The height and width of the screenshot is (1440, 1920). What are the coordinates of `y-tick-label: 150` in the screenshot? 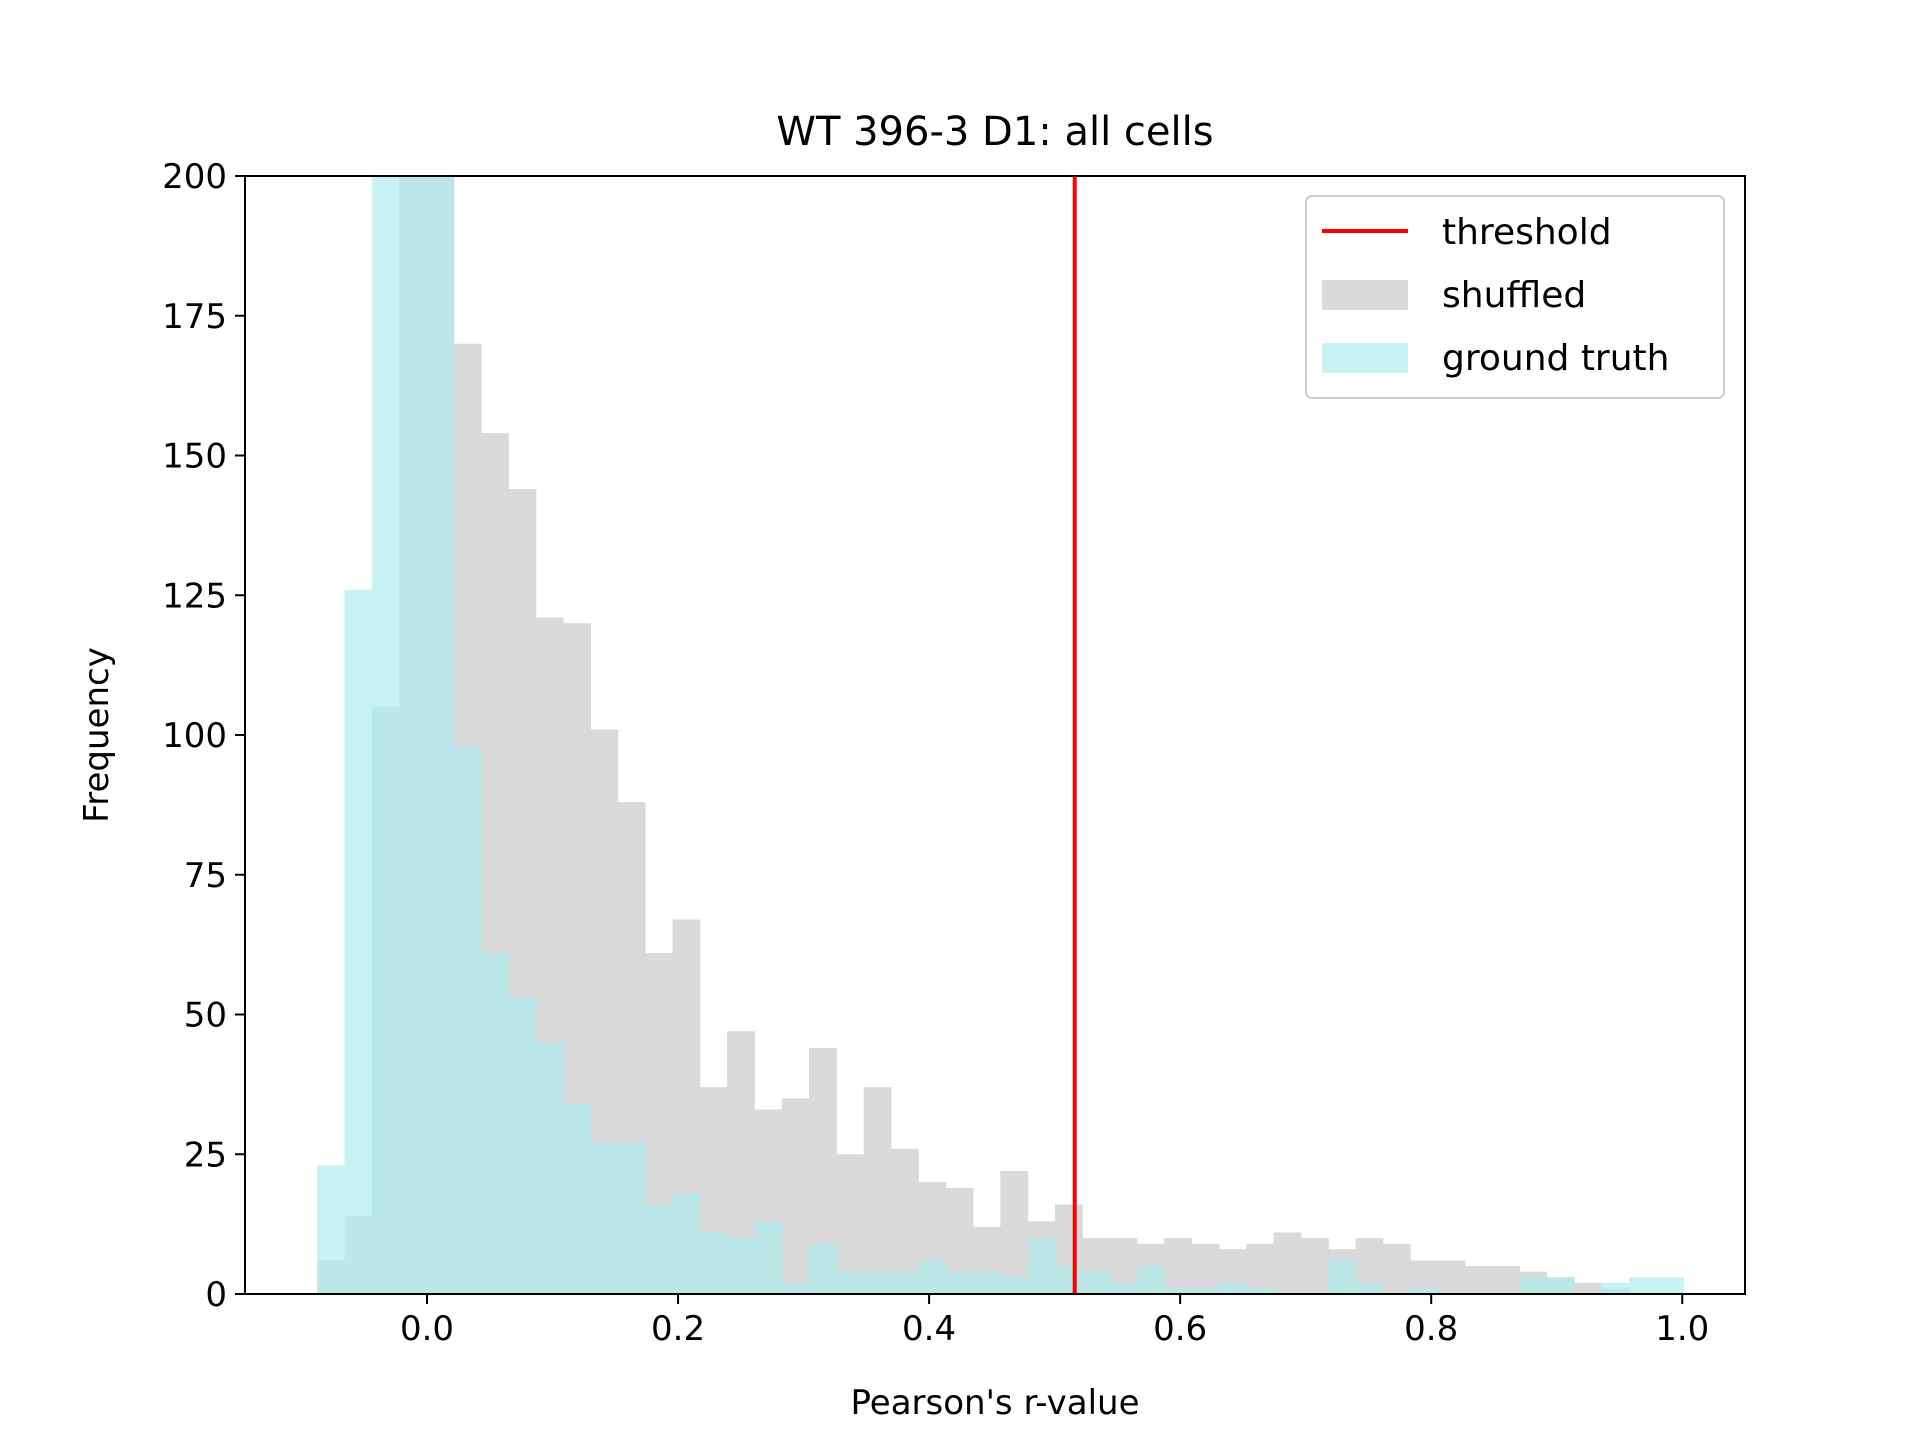 It's located at (194, 457).